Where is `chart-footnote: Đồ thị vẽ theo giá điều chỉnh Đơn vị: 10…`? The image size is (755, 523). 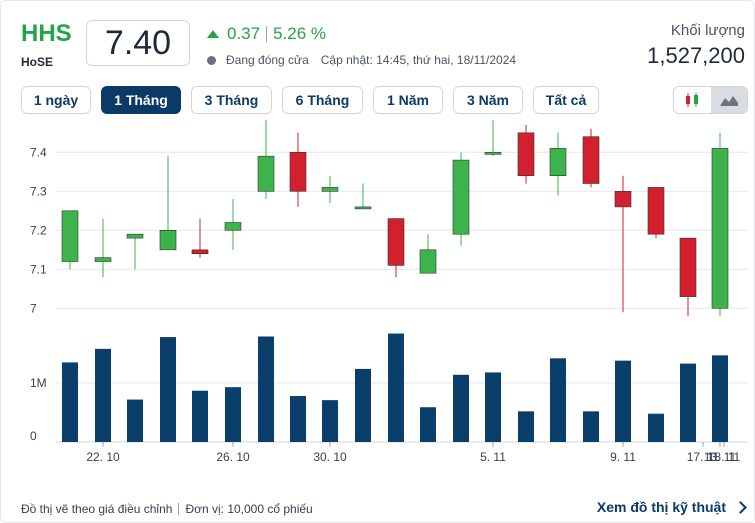 chart-footnote: Đồ thị vẽ theo giá điều chỉnh Đơn vị: 10… is located at coordinates (167, 509).